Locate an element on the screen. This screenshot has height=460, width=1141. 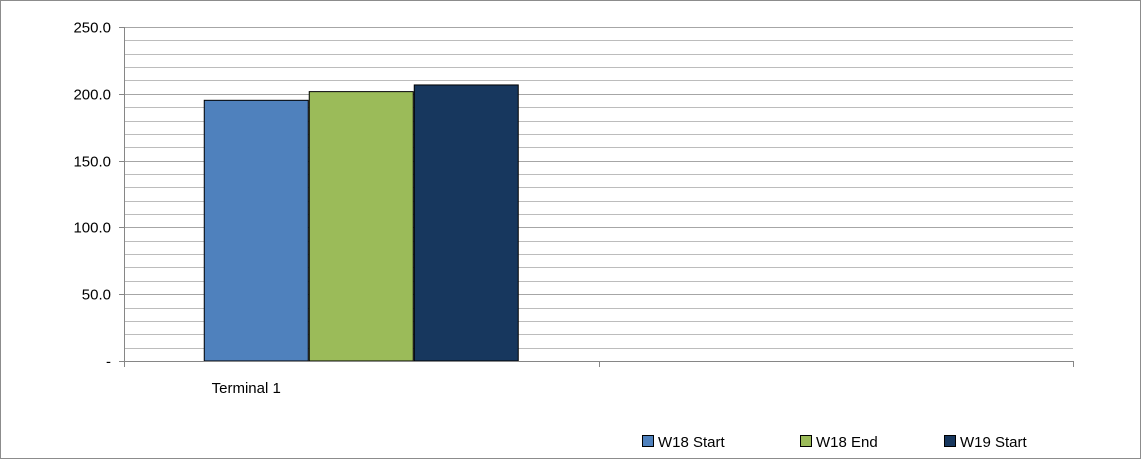
bar-w19-start is located at coordinates (466, 223).